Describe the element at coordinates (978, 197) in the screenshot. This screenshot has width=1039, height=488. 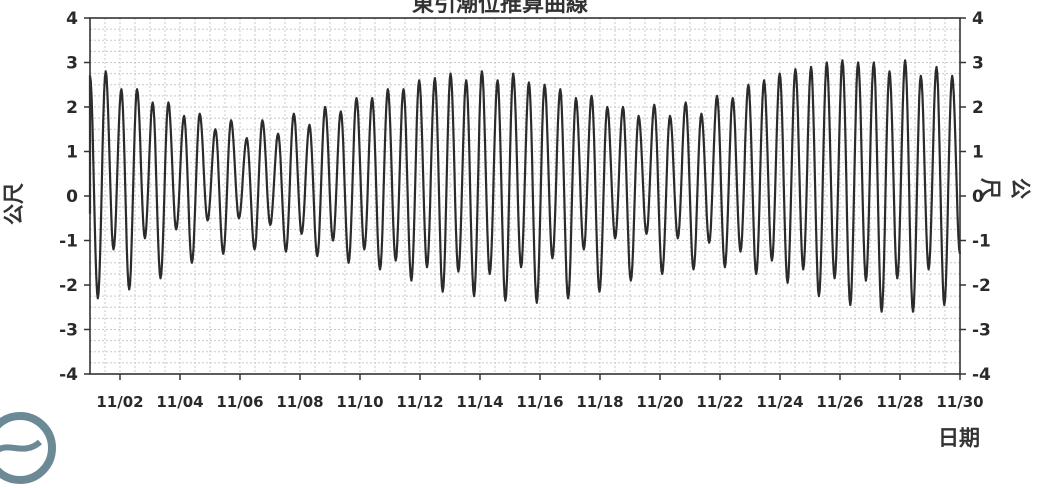
I see `y-tick-label-right: 0` at that location.